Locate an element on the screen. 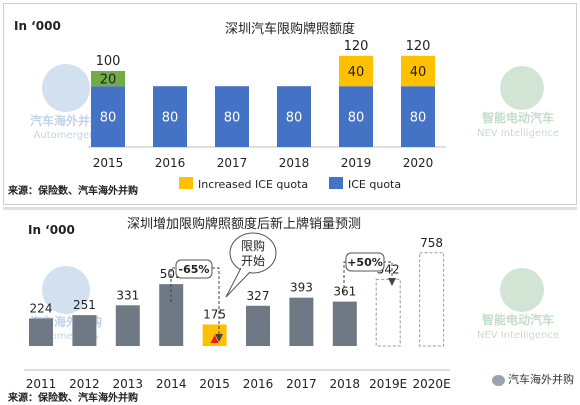  bottom-unit-label: In ‘000 is located at coordinates (51, 230).